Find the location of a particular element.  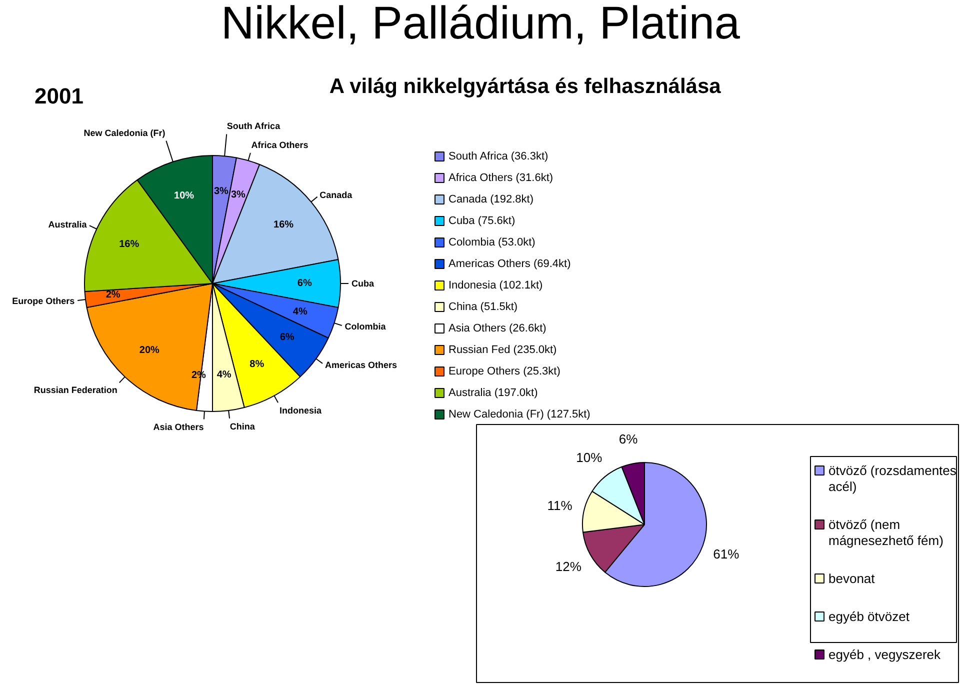

text: Africa Others is located at coordinates (279, 145).